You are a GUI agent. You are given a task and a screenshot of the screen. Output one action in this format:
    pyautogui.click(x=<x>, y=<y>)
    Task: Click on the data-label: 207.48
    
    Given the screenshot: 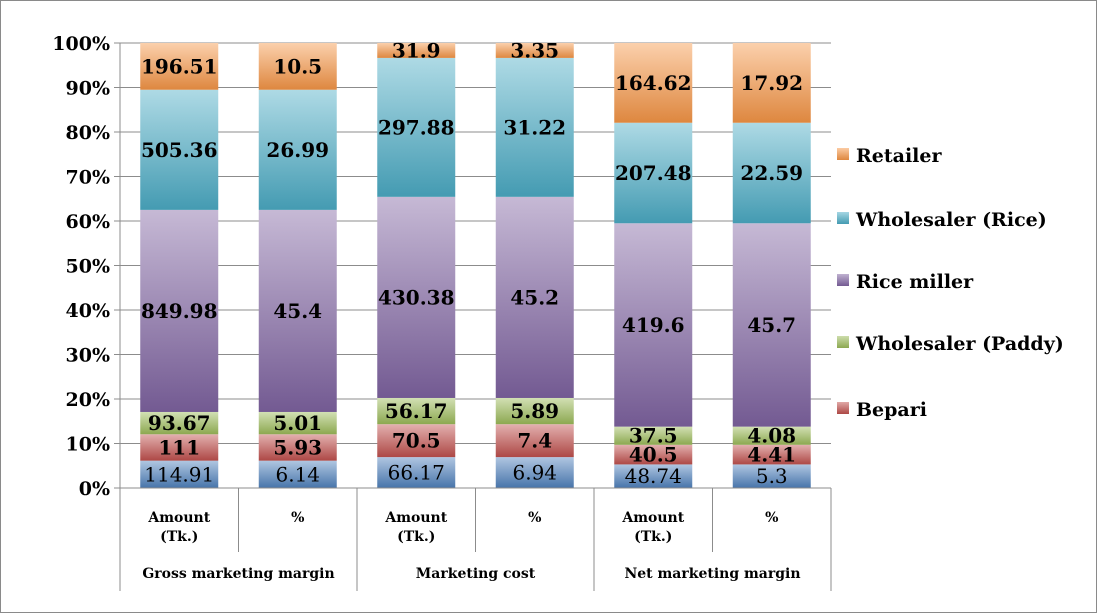 What is the action you would take?
    pyautogui.click(x=653, y=173)
    